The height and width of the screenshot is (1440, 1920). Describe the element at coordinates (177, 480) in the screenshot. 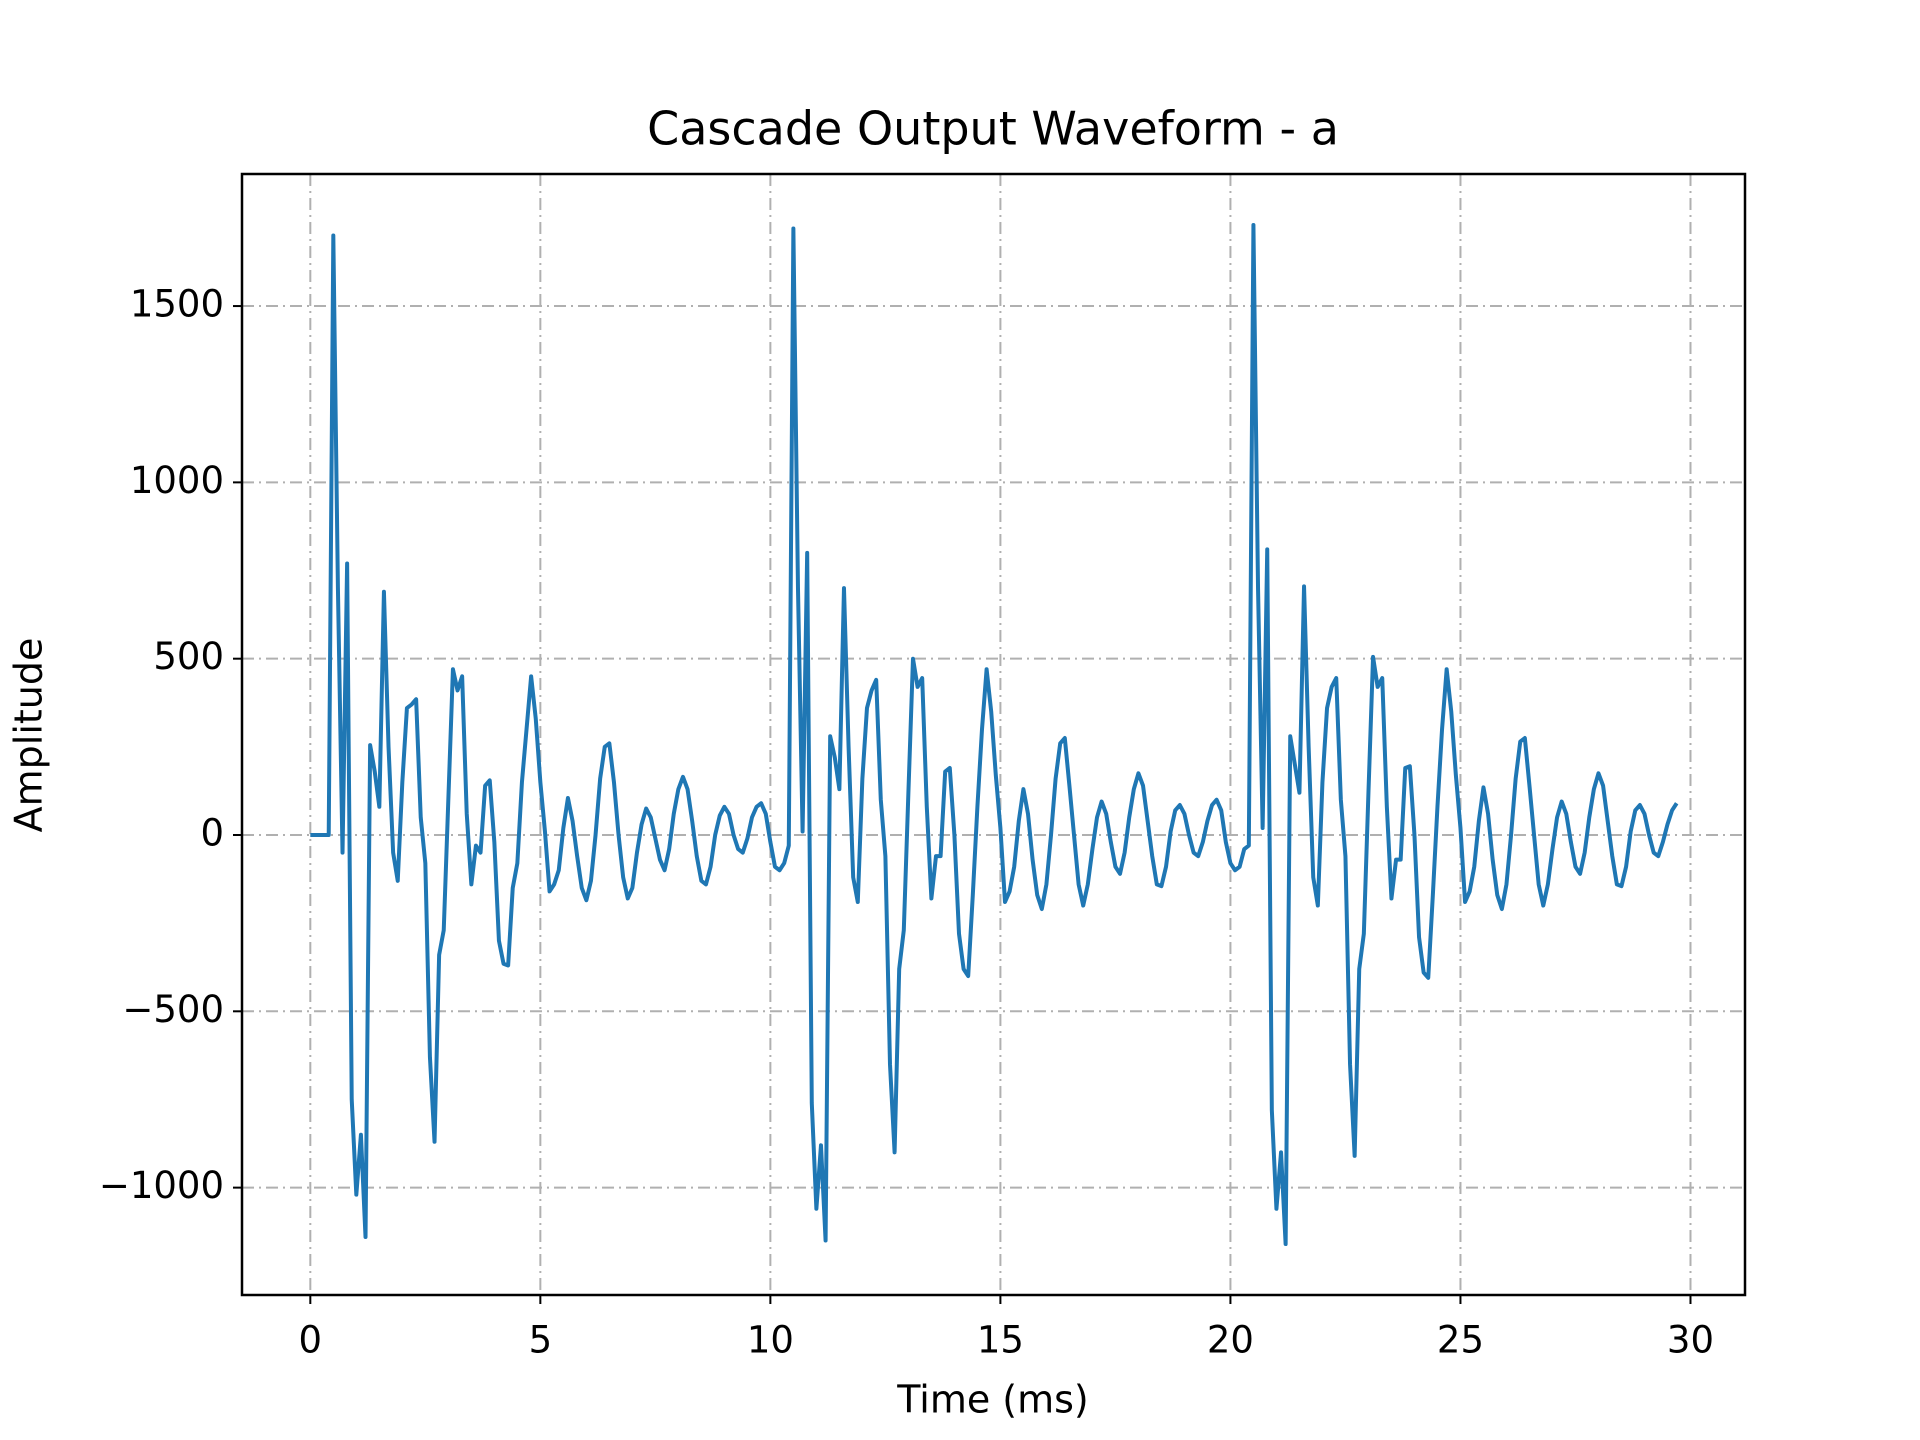

I see `y-tick-label: 1000` at that location.